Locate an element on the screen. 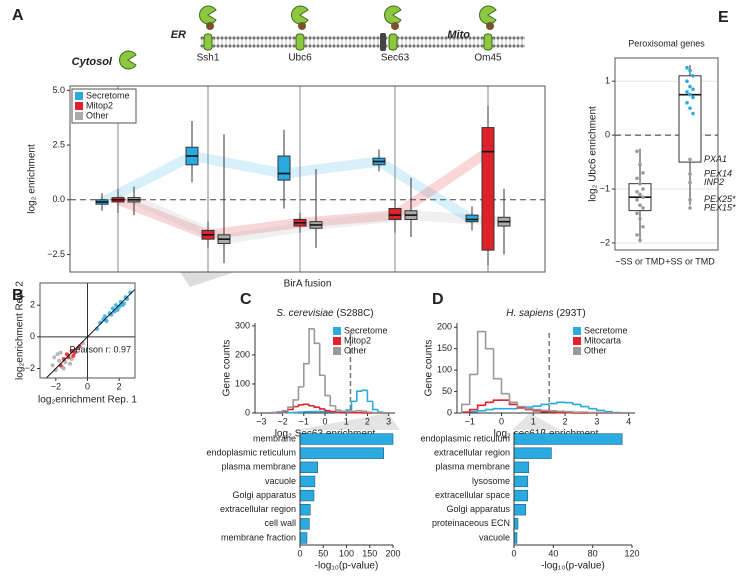  y-axis-label: log₂ enrichment is located at coordinates (32, 179).